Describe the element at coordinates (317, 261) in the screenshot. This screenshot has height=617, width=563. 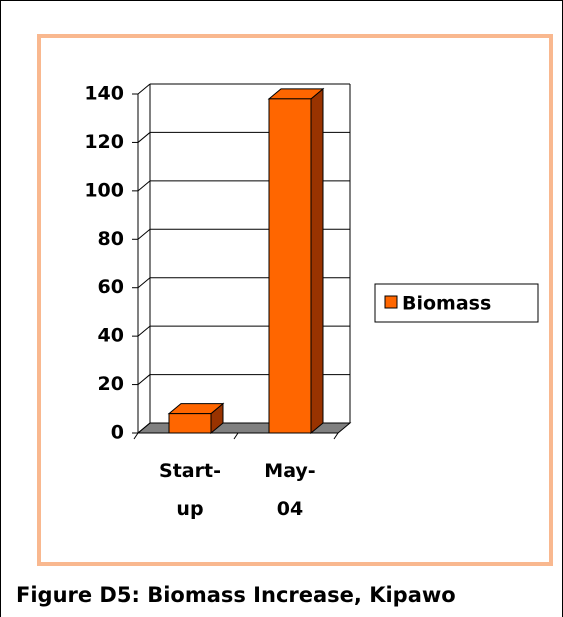
I see `bar-side` at that location.